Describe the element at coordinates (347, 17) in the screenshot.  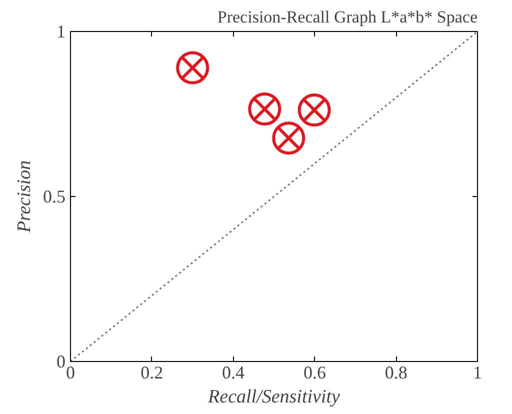
I see `chart-title: Precision-Recall Graph L*a*b* Space` at that location.